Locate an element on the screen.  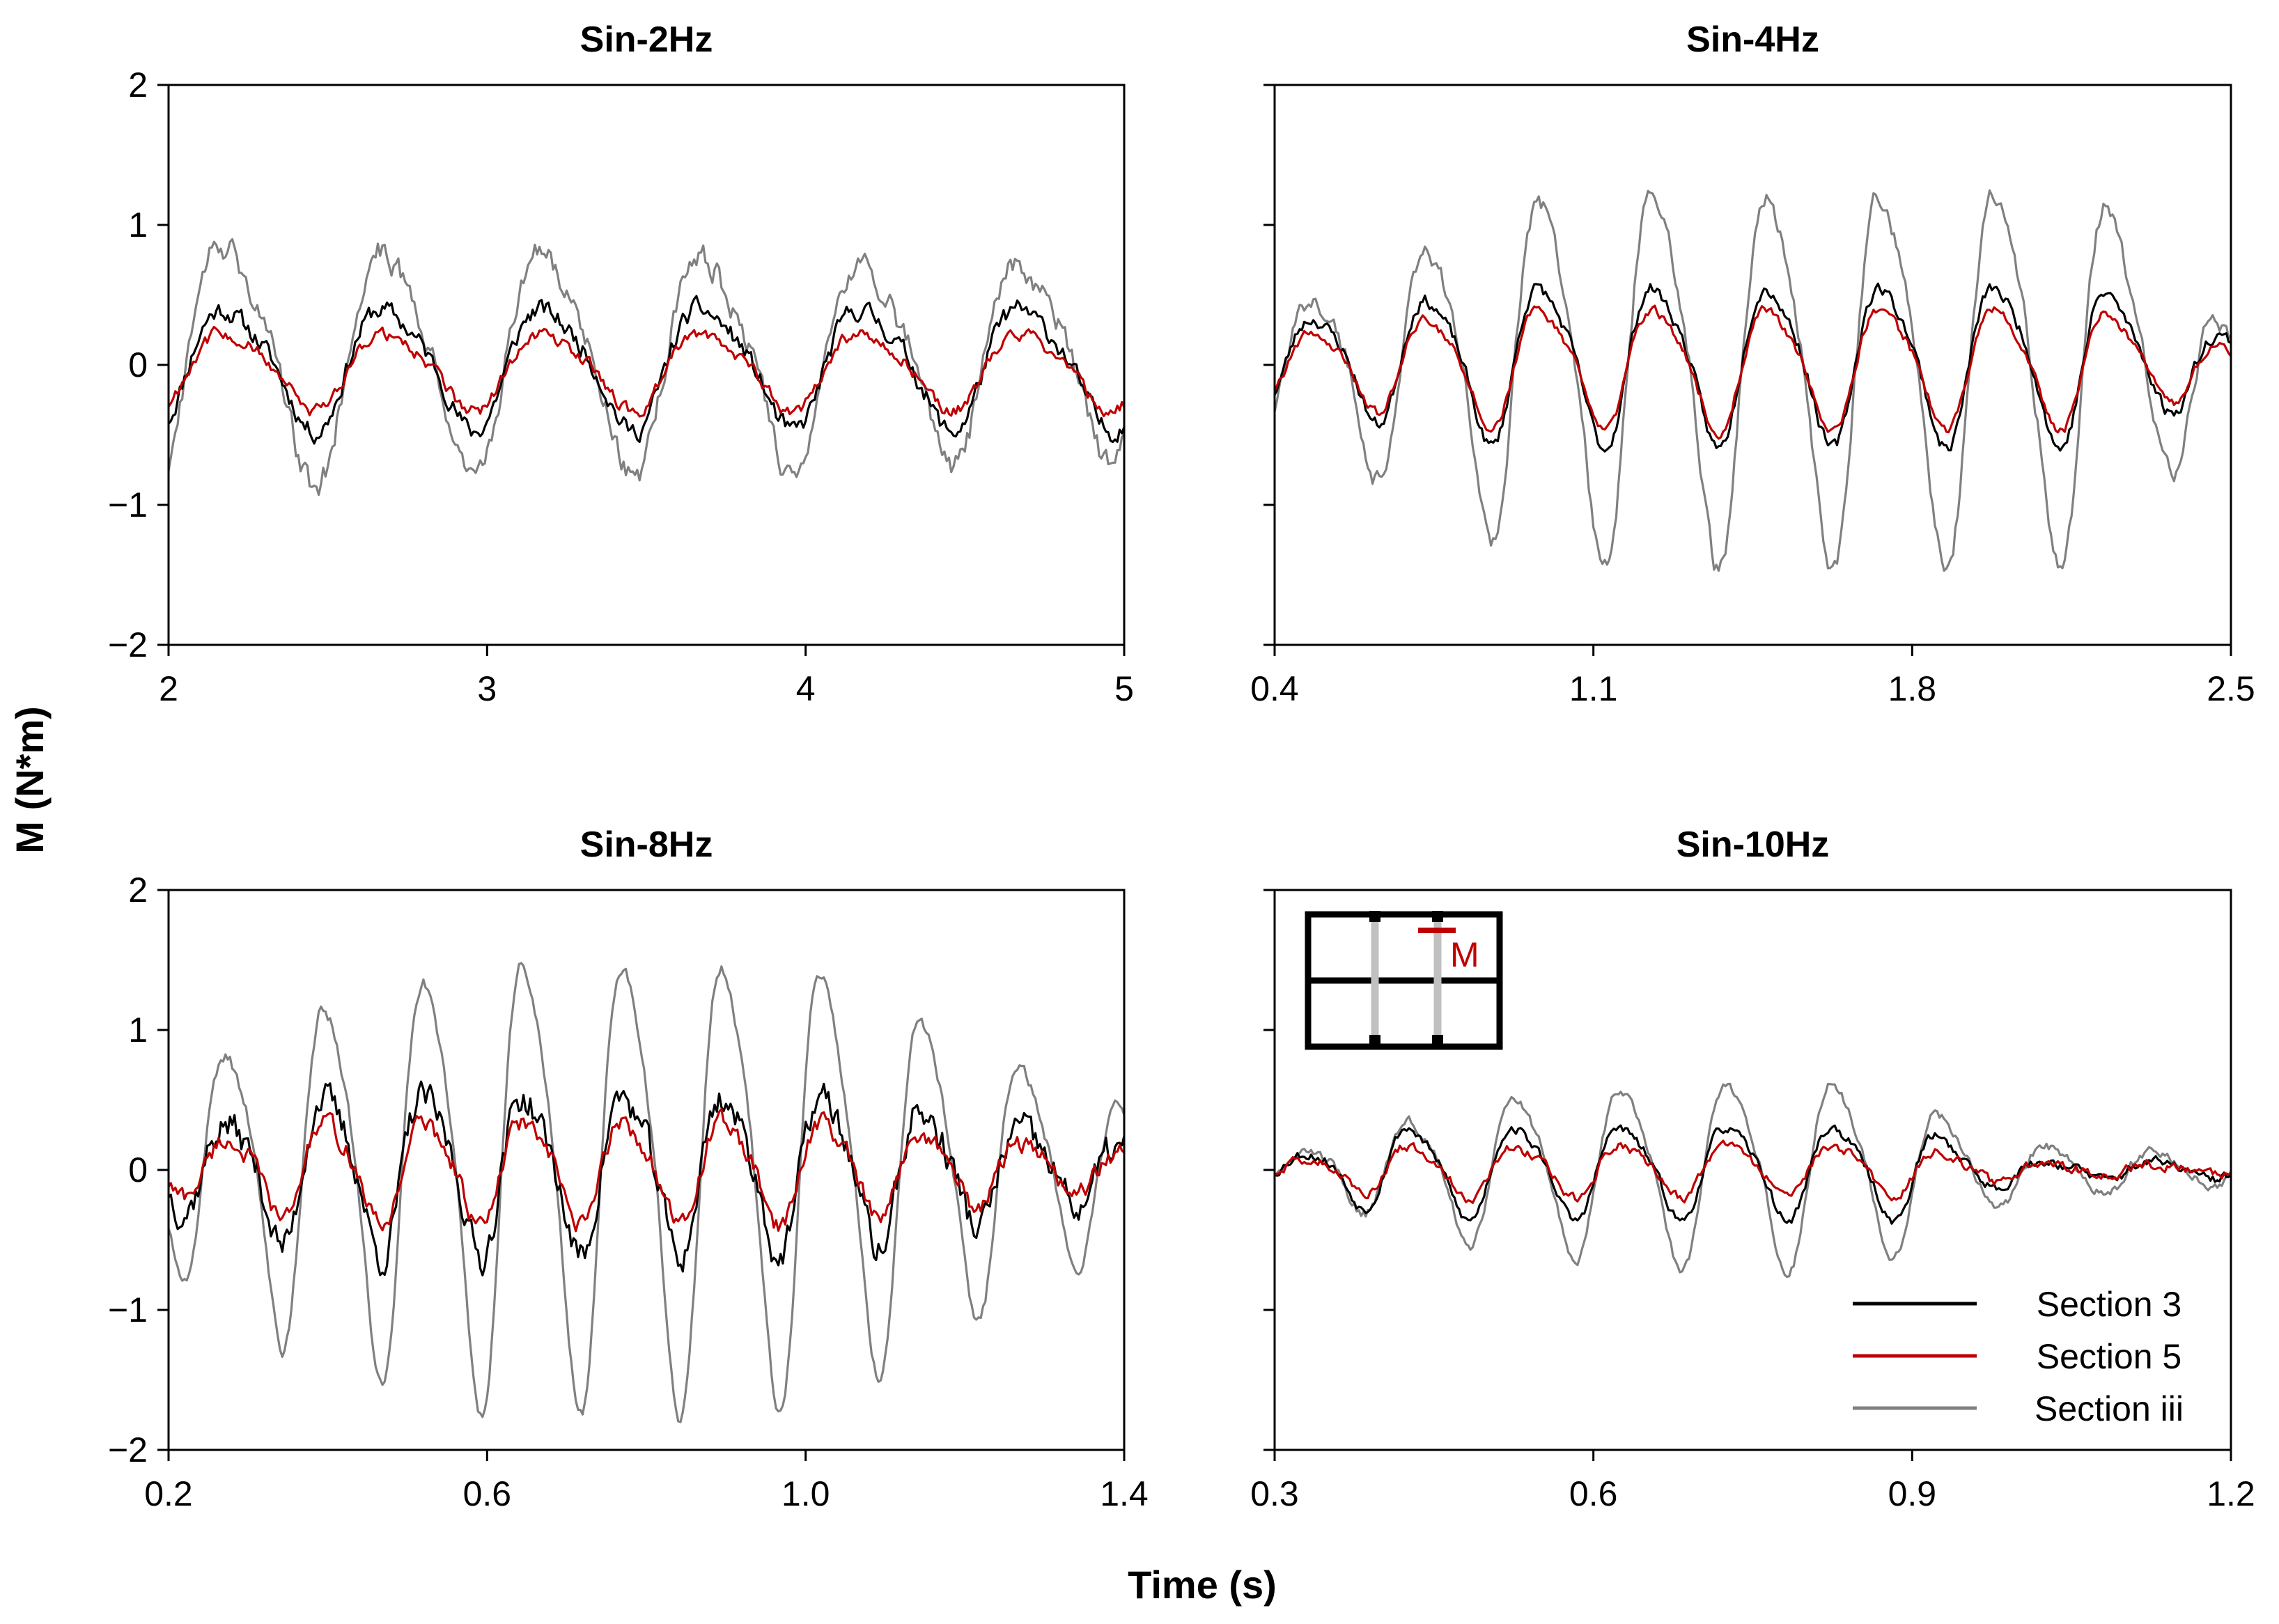
chart-title: Sin-8Hz is located at coordinates (646, 845).